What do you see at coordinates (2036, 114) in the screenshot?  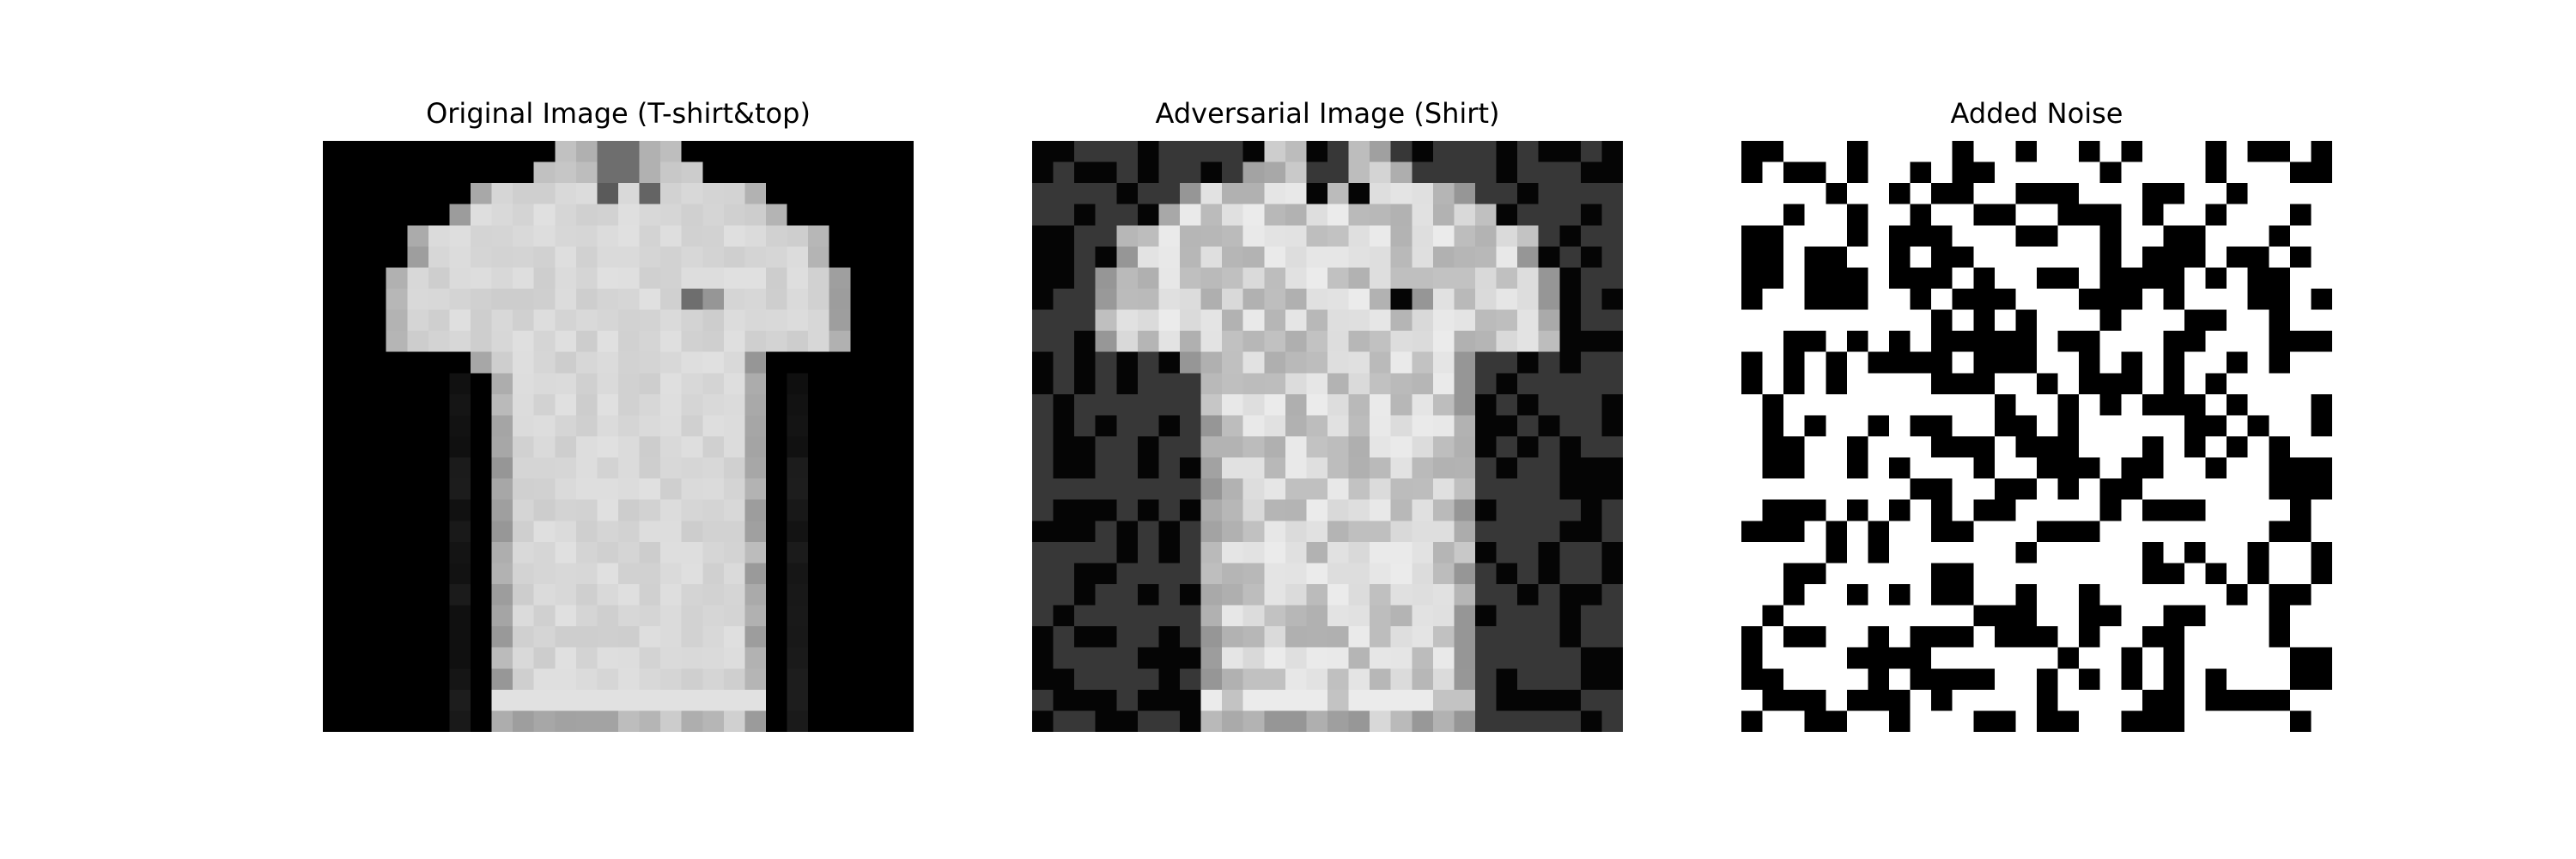 I see `panel-title-noise: Added Noise` at bounding box center [2036, 114].